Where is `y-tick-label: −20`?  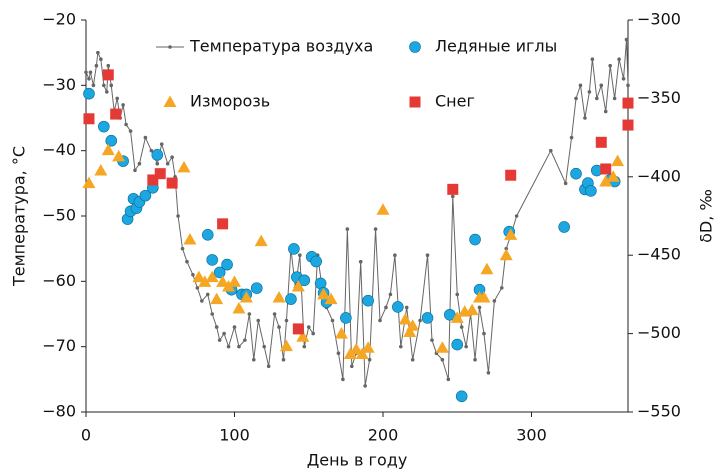 y-tick-label: −20 is located at coordinates (59, 19).